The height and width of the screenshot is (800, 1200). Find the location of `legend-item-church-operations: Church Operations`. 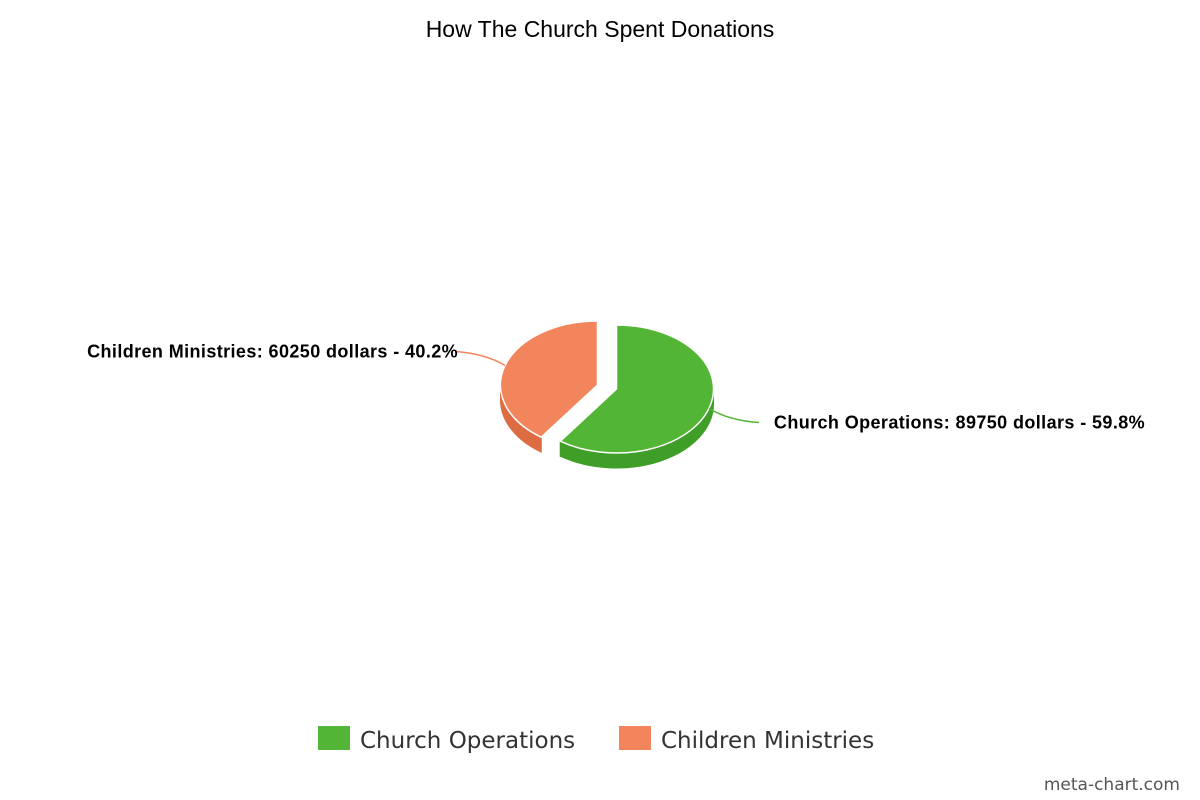

legend-item-church-operations: Church Operations is located at coordinates (446, 740).